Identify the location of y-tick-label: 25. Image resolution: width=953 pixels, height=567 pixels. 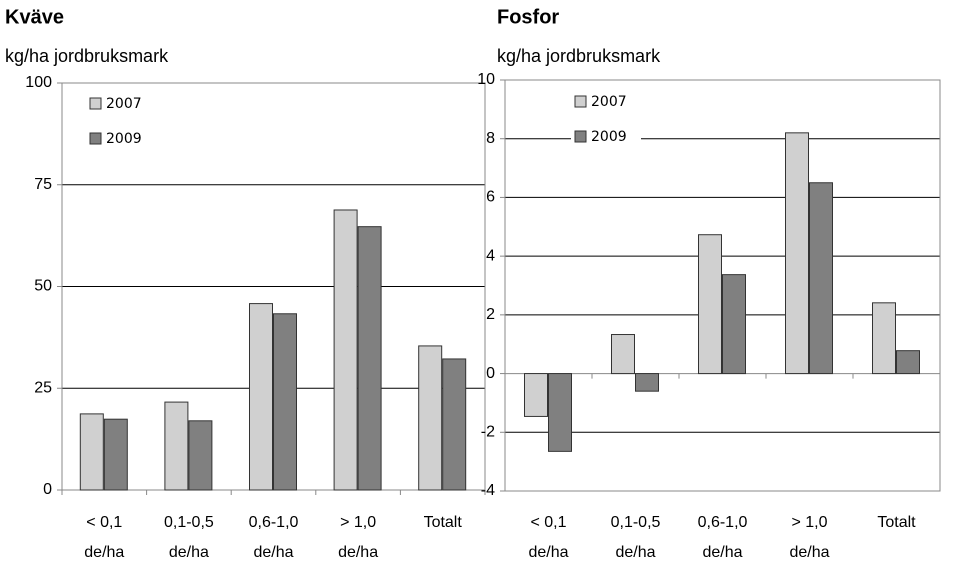
(43, 387).